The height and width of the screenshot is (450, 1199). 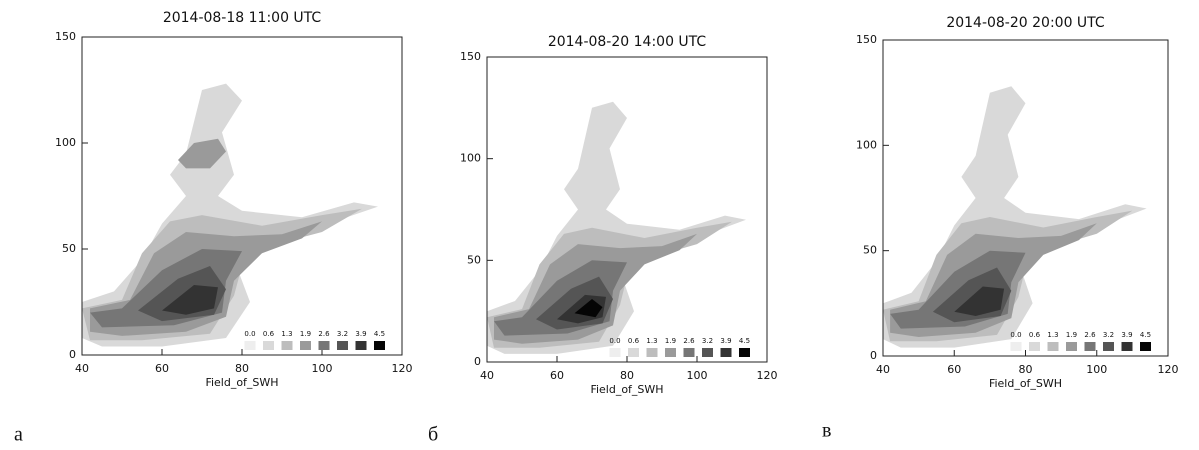 I want to click on panel-label: б, so click(x=433, y=435).